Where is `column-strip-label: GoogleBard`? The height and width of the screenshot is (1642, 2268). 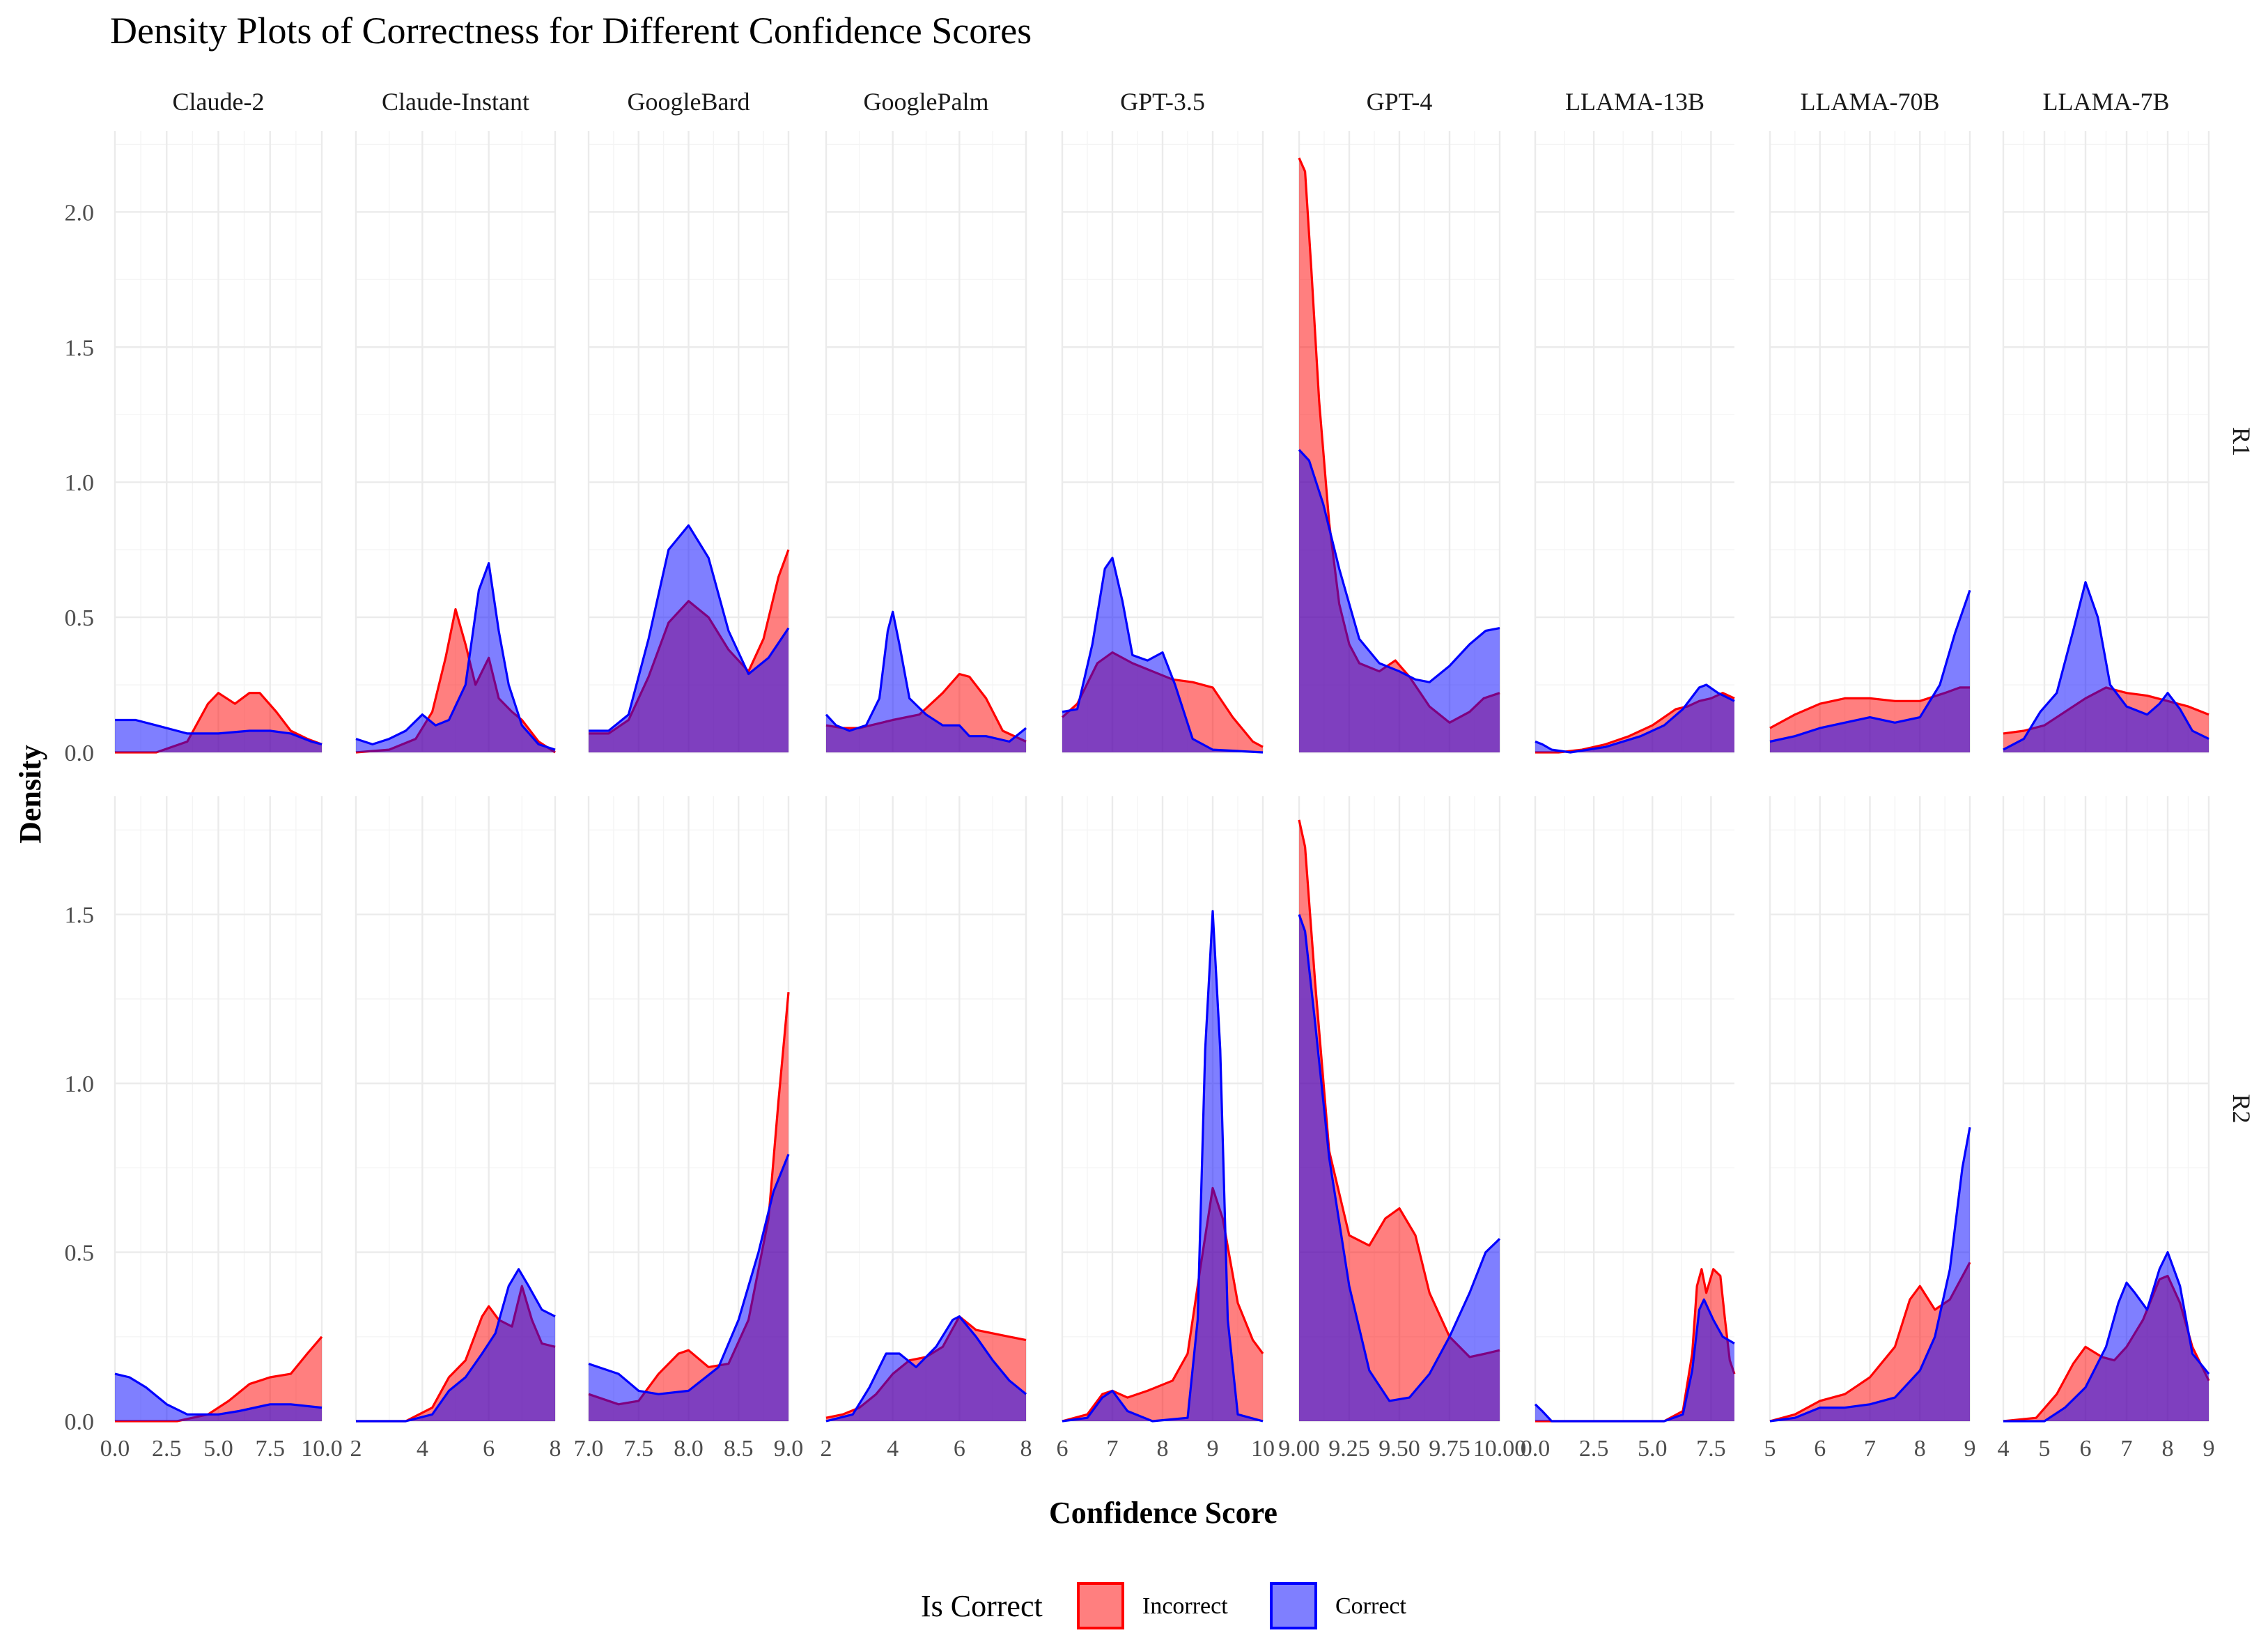 column-strip-label: GoogleBard is located at coordinates (689, 102).